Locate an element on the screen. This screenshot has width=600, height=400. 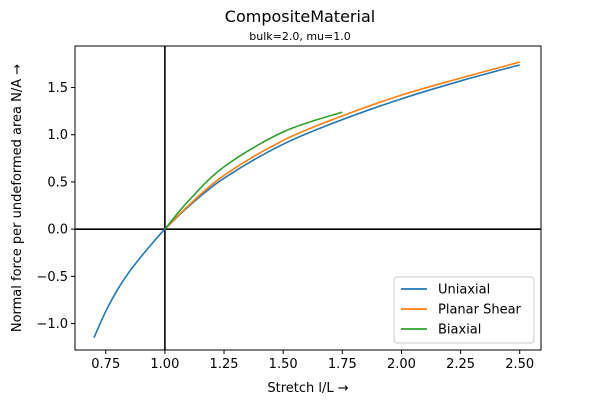
y-tick-label: −1.0 is located at coordinates (52, 324).